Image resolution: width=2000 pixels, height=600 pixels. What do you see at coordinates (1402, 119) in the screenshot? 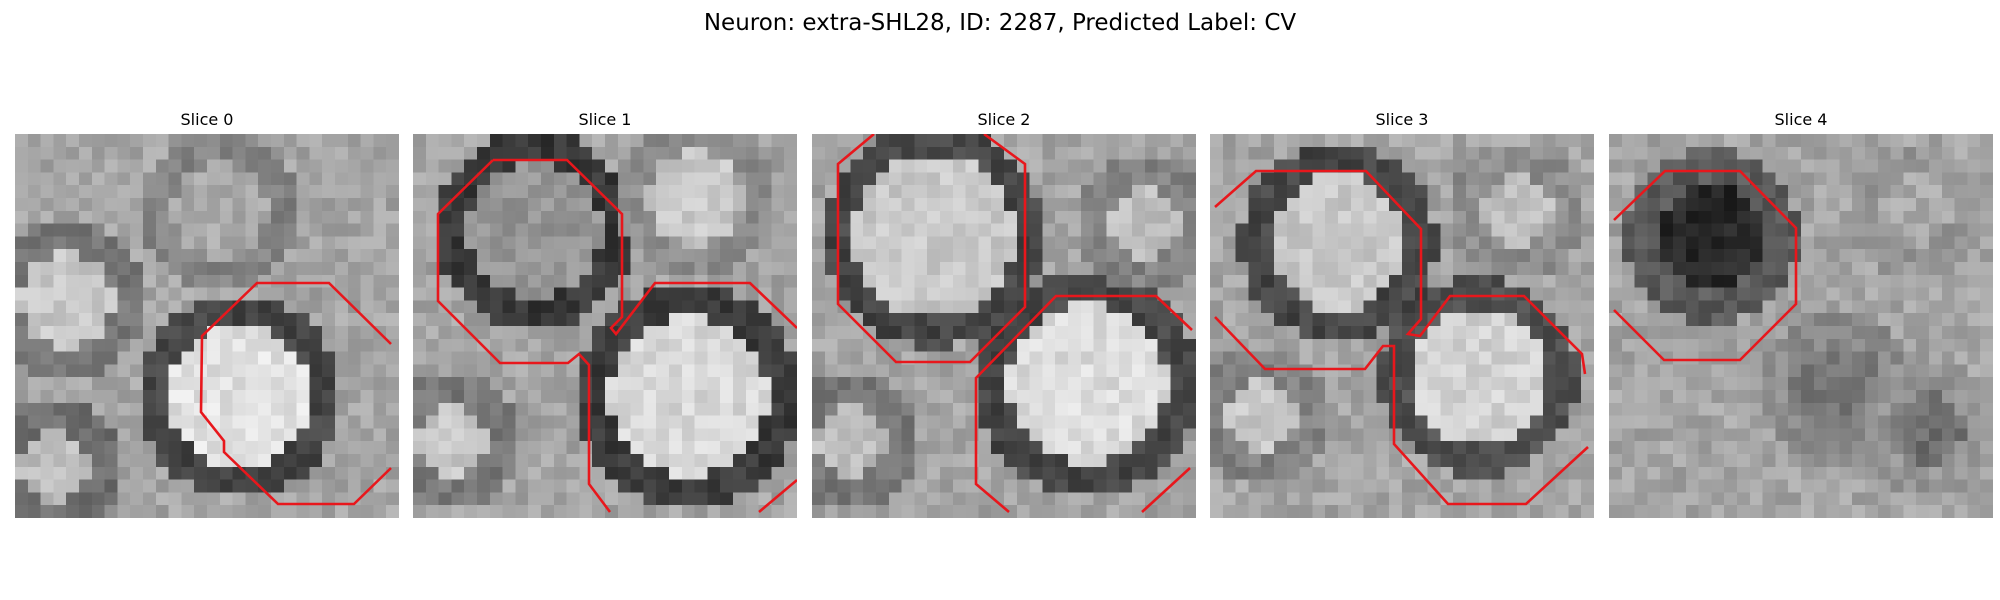
I see `slice-3-title: Slice 3` at bounding box center [1402, 119].